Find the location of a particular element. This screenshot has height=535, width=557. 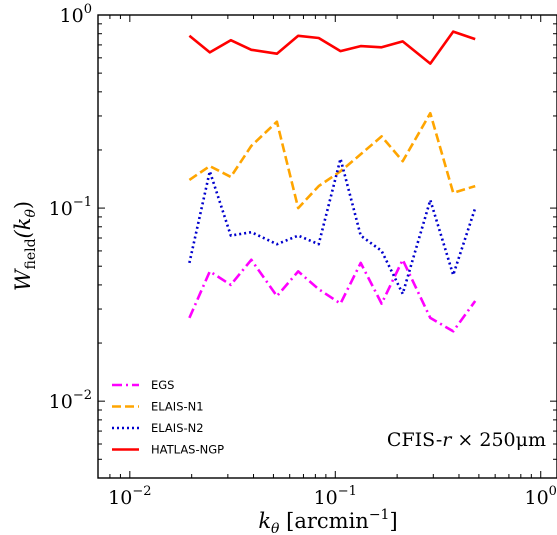

series-line-elais-n2 is located at coordinates (332, 226).